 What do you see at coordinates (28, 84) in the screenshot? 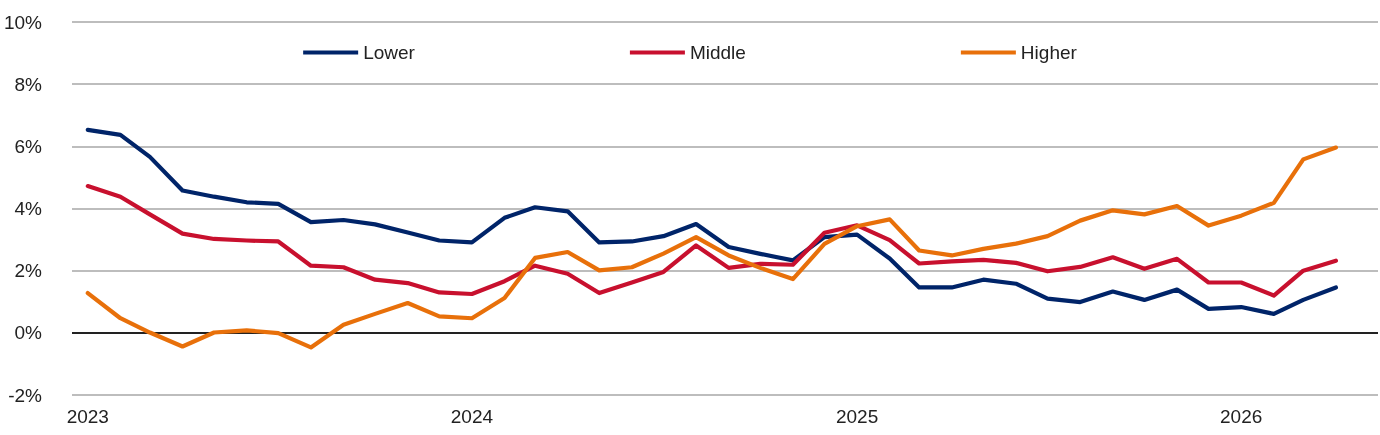
I see `y-tick-label: 8%` at bounding box center [28, 84].